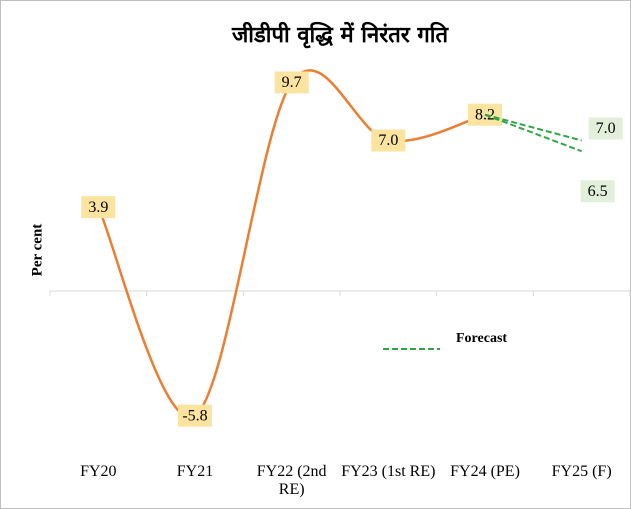  I want to click on data-label: 9.7, so click(292, 82).